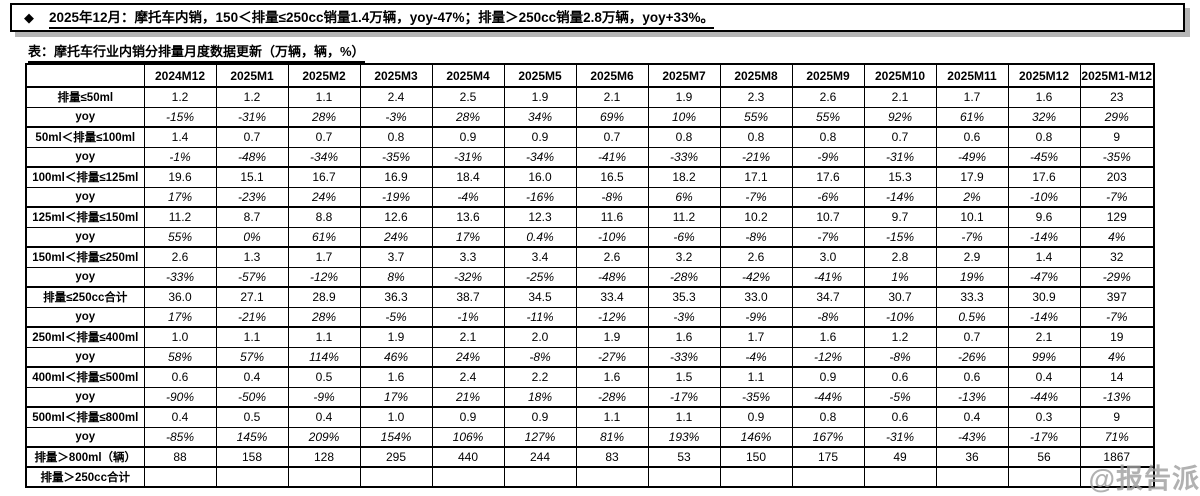 This screenshot has height=496, width=1200. I want to click on data-cell: 209%, so click(324, 437).